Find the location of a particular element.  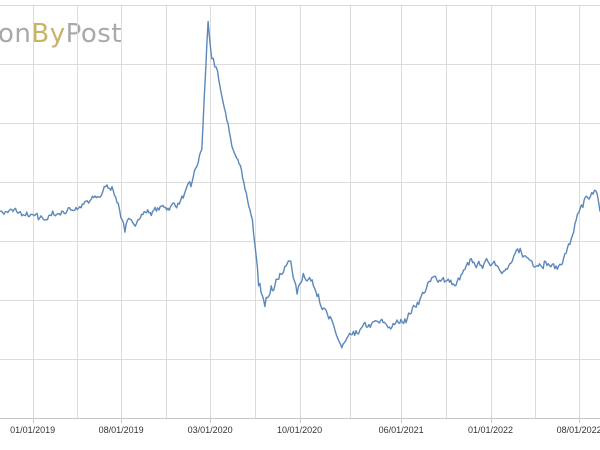

logo-text-on: on is located at coordinates (16, 34).